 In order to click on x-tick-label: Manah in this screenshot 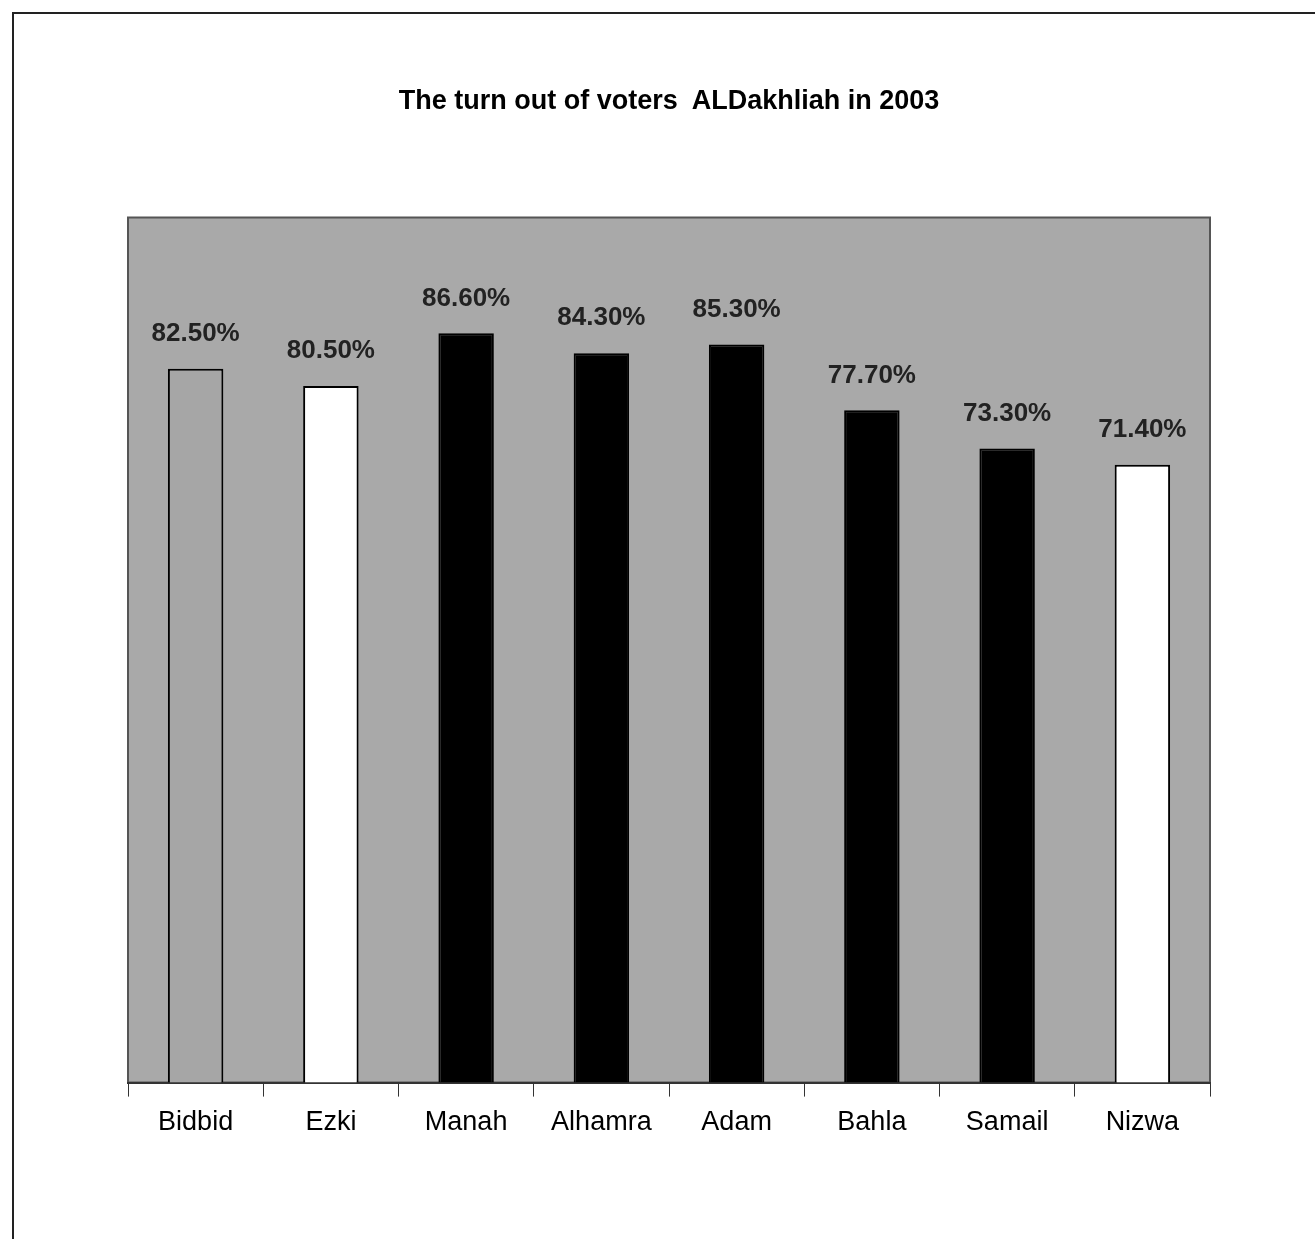, I will do `click(466, 1121)`.